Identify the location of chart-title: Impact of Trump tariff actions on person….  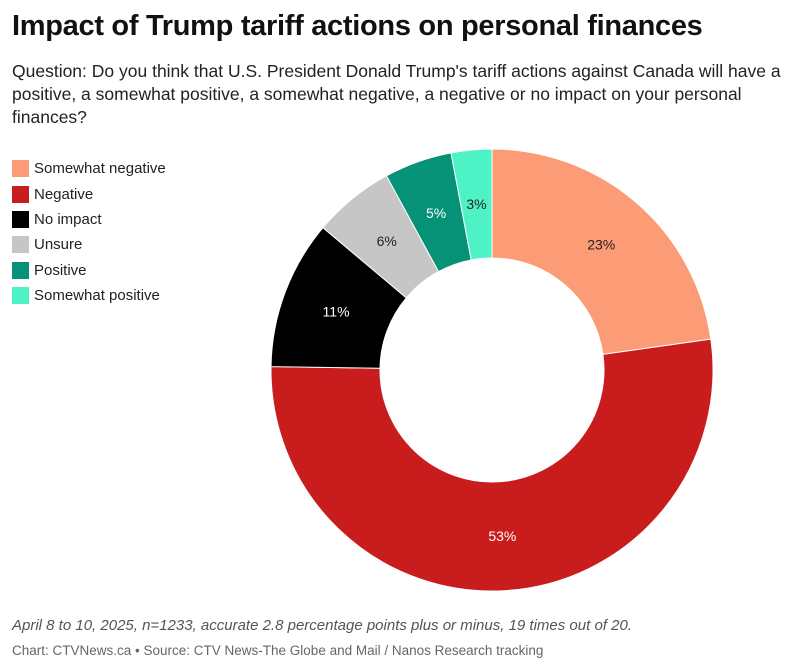
(357, 26).